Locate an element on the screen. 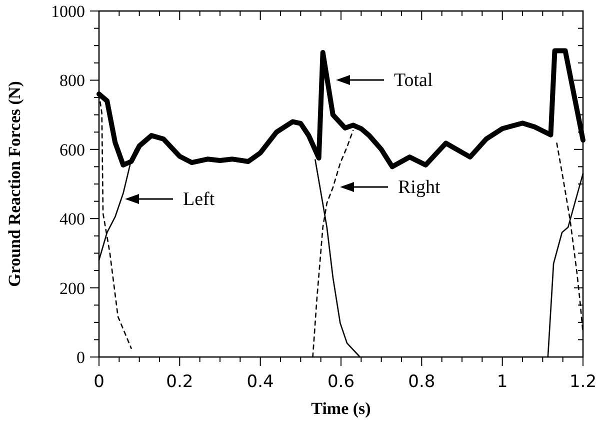 Image resolution: width=607 pixels, height=432 pixels. y-tick-label: 800 is located at coordinates (72, 80).